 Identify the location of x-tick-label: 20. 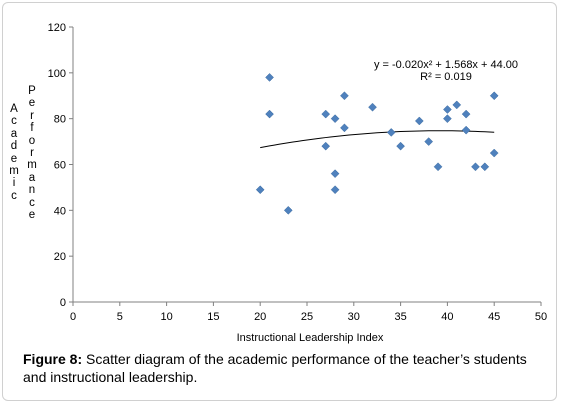
(260, 317).